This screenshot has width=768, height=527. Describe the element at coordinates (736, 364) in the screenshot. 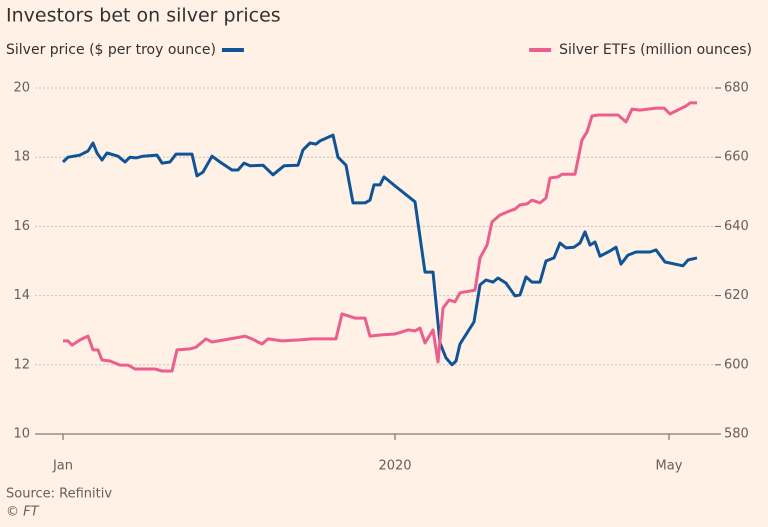

I see `y2-tick-label: 600` at that location.